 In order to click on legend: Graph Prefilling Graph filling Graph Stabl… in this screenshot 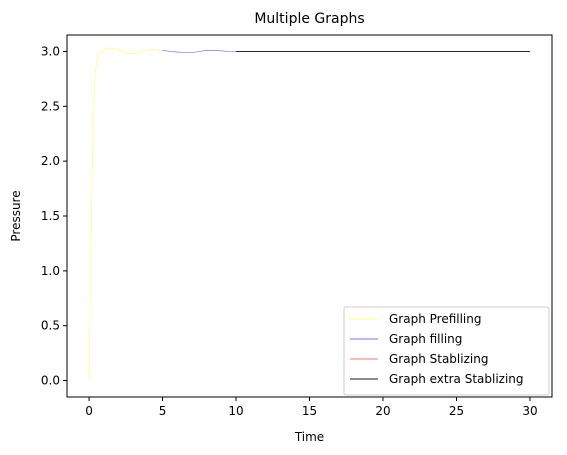, I will do `click(446, 351)`.